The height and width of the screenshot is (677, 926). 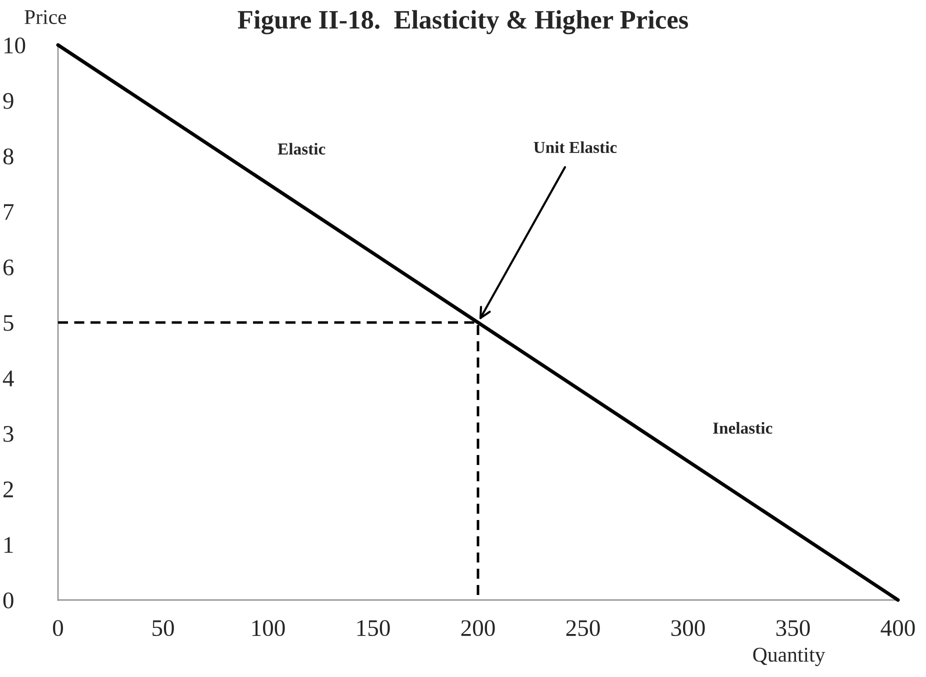 I want to click on y-tick-label: 6, so click(x=8, y=268).